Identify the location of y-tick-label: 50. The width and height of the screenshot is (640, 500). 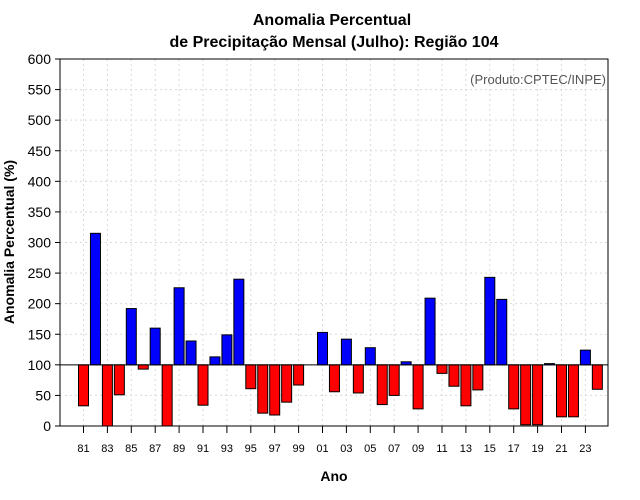
(43, 395).